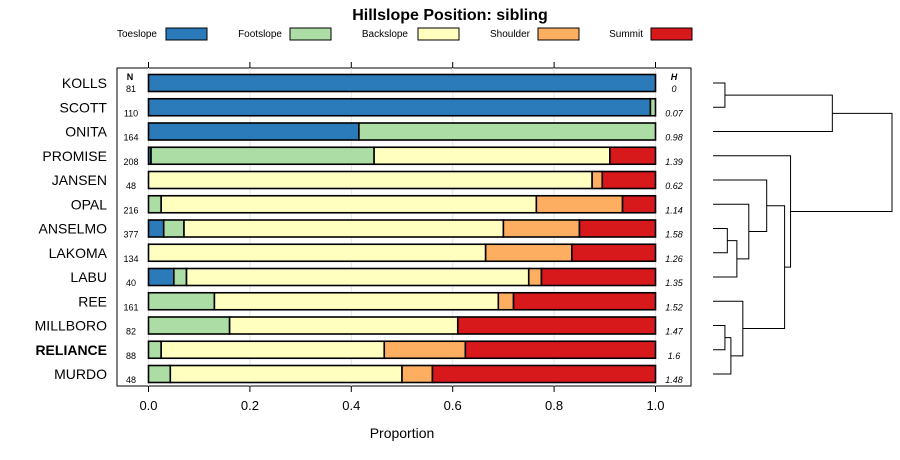 The image size is (900, 460). What do you see at coordinates (453, 405) in the screenshot?
I see `x-tick-label: 0.6` at bounding box center [453, 405].